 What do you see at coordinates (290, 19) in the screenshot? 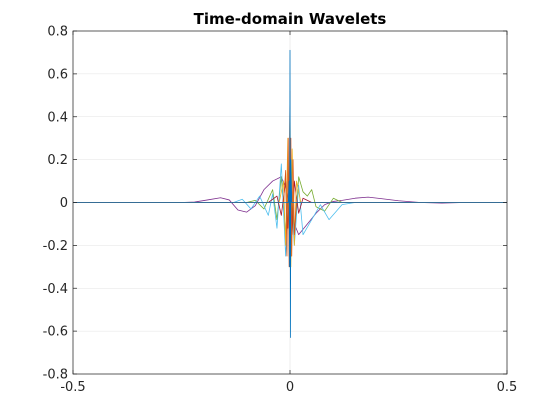
I see `chart-title: Time-domain Wavelets` at bounding box center [290, 19].